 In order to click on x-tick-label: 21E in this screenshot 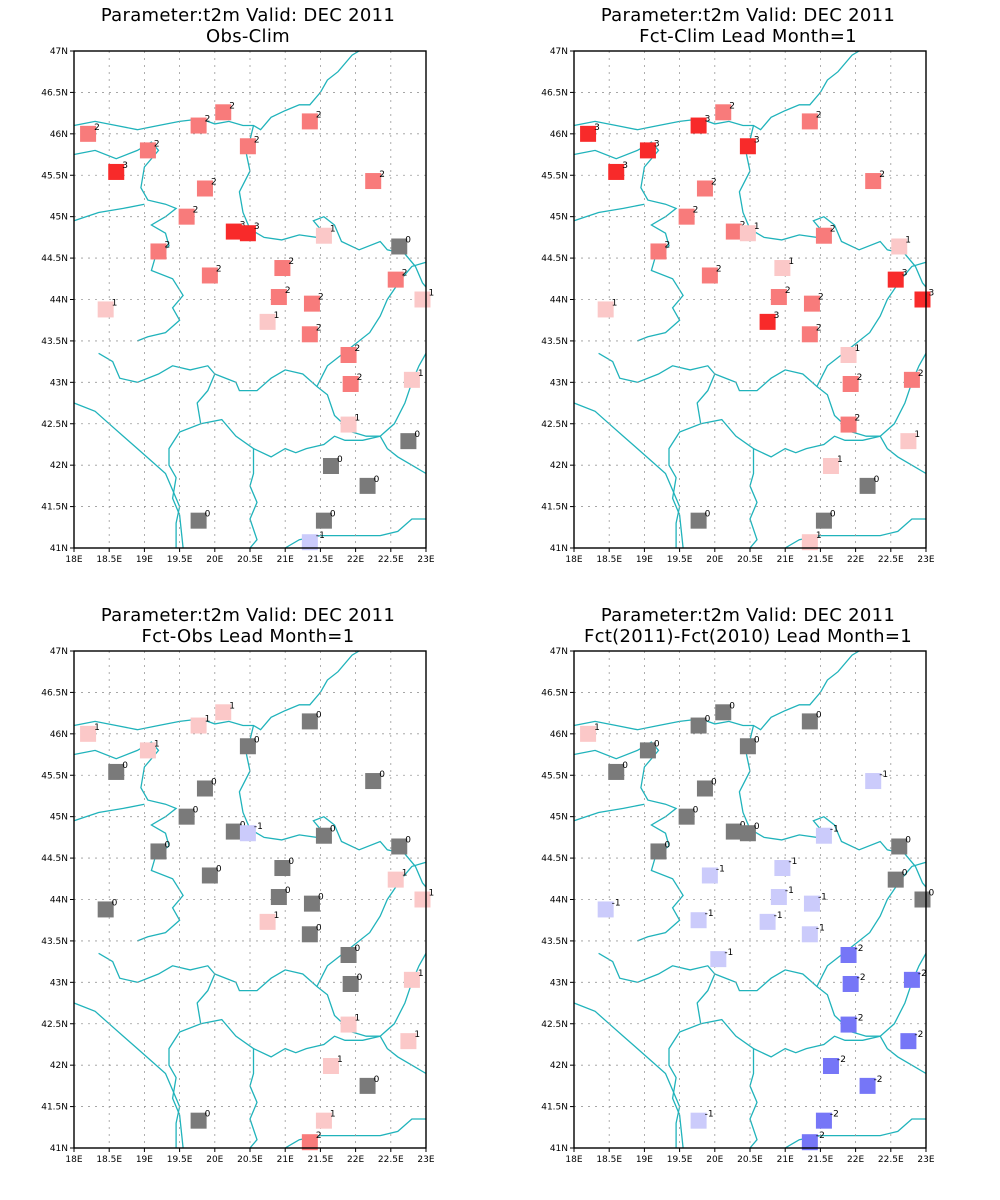, I will do `click(785, 560)`.